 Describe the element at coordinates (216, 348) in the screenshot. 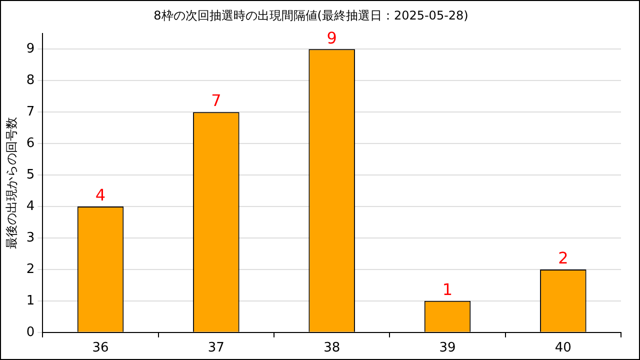

I see `x-tick-label: 37` at that location.